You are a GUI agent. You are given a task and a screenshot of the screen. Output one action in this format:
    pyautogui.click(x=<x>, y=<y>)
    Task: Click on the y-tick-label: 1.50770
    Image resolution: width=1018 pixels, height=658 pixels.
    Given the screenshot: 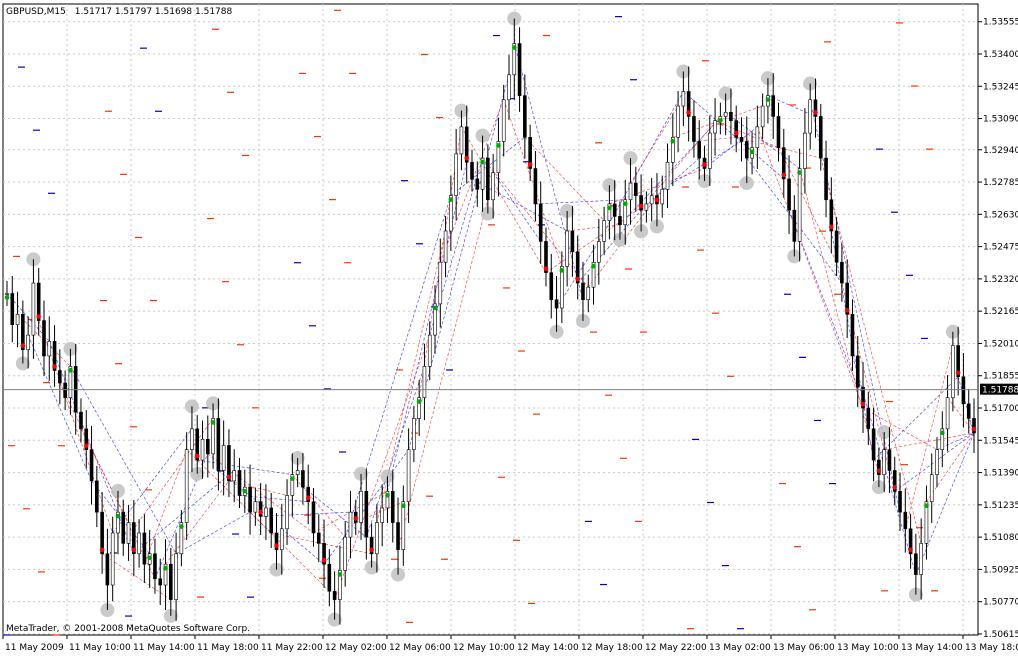 What is the action you would take?
    pyautogui.click(x=1000, y=603)
    